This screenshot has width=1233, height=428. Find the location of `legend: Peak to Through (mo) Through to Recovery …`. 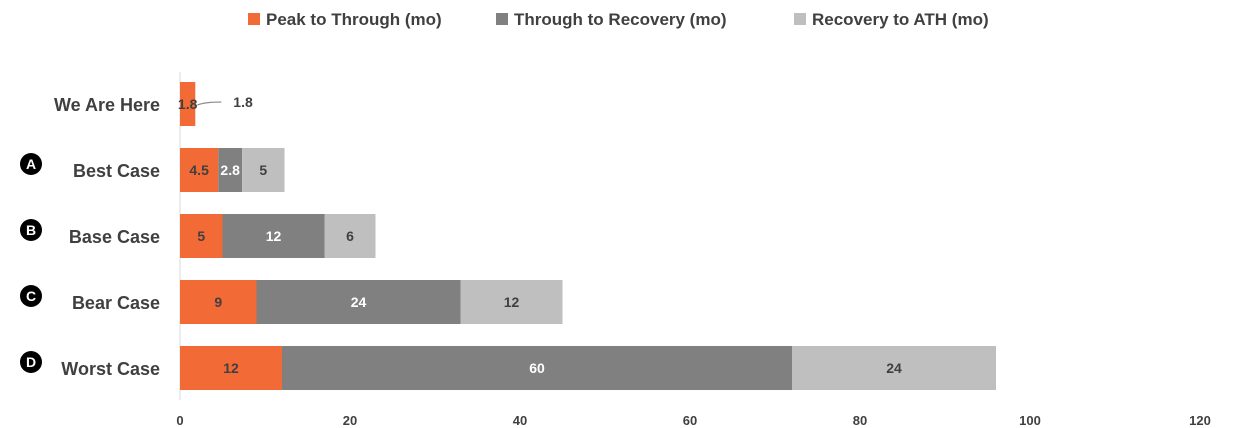

legend: Peak to Through (mo) Through to Recovery … is located at coordinates (618, 19).